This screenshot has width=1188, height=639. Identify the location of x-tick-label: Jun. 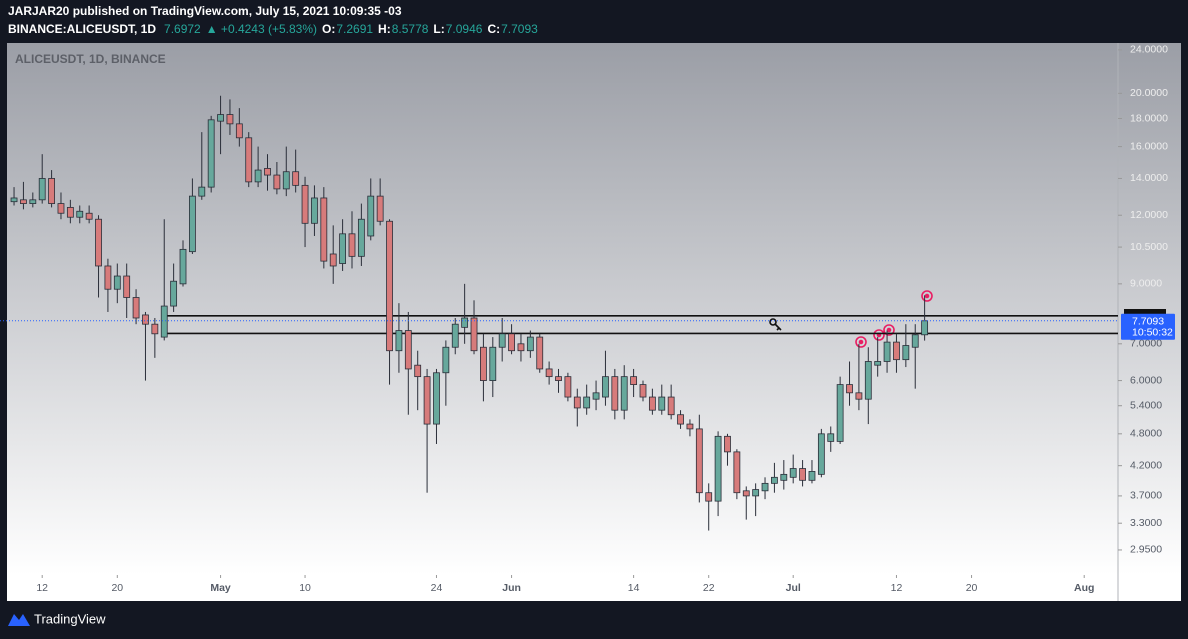
(511, 588).